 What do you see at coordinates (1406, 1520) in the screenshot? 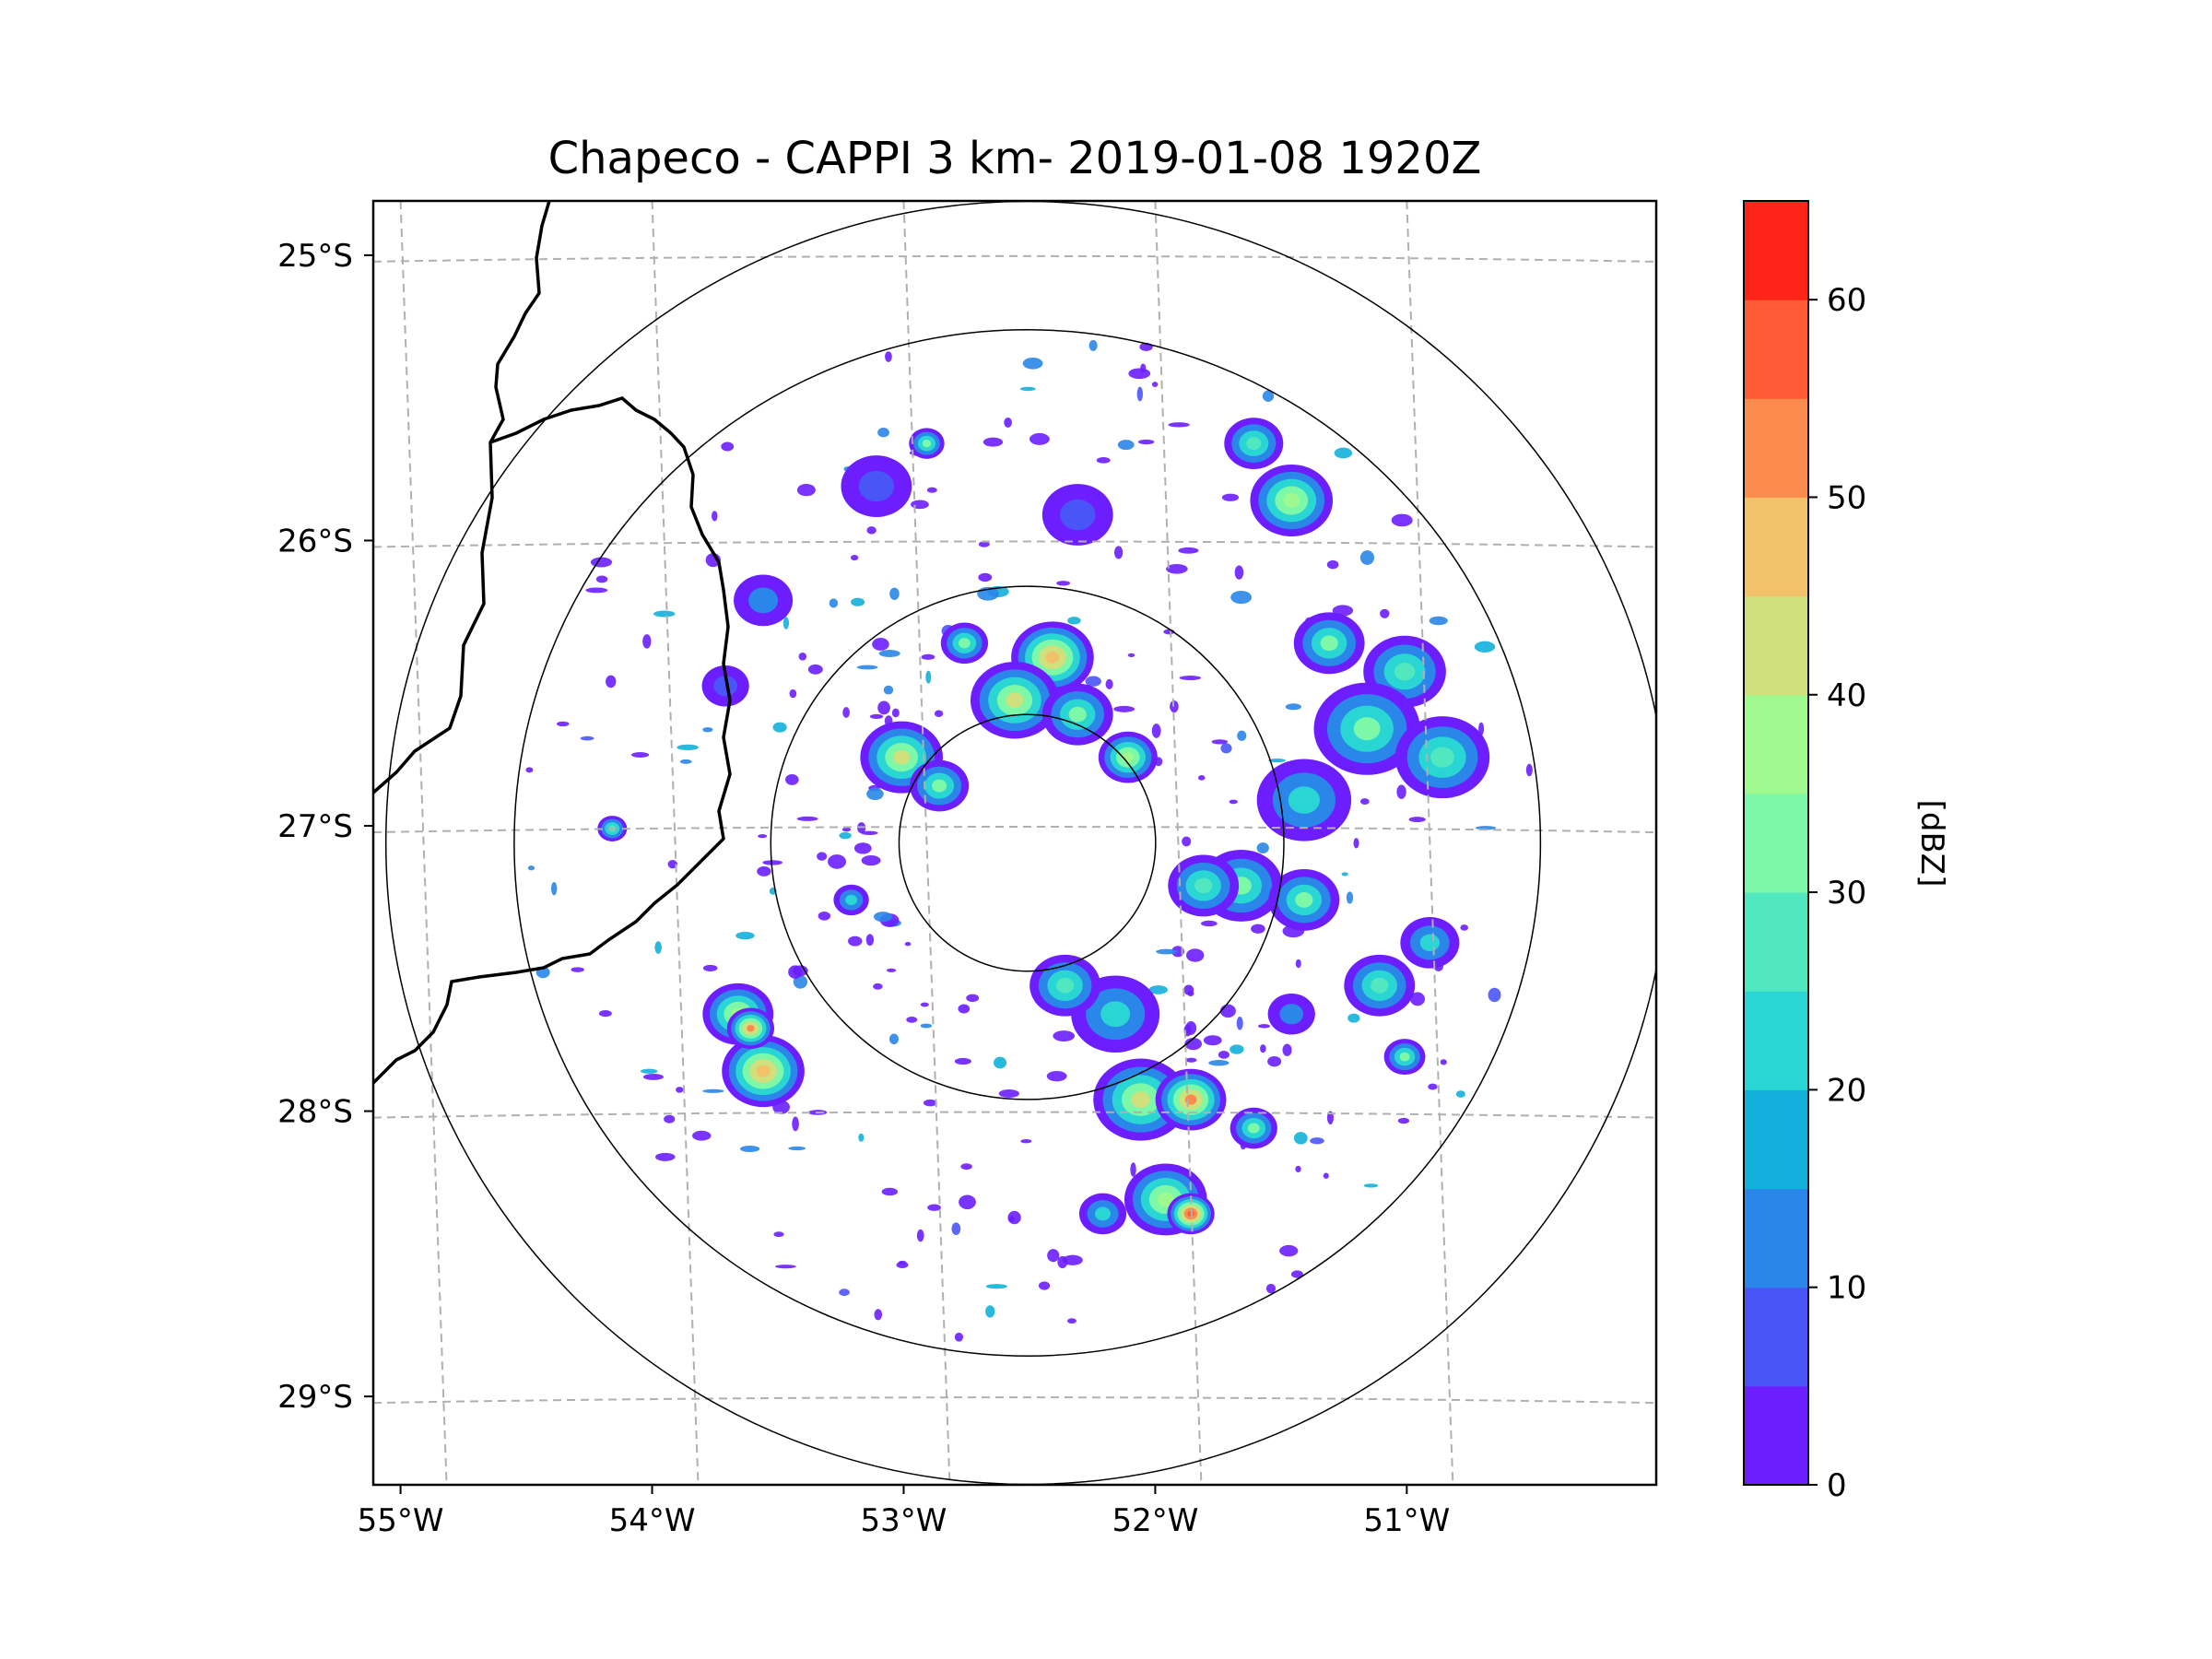
I see `x-tick-label: 51°W` at bounding box center [1406, 1520].